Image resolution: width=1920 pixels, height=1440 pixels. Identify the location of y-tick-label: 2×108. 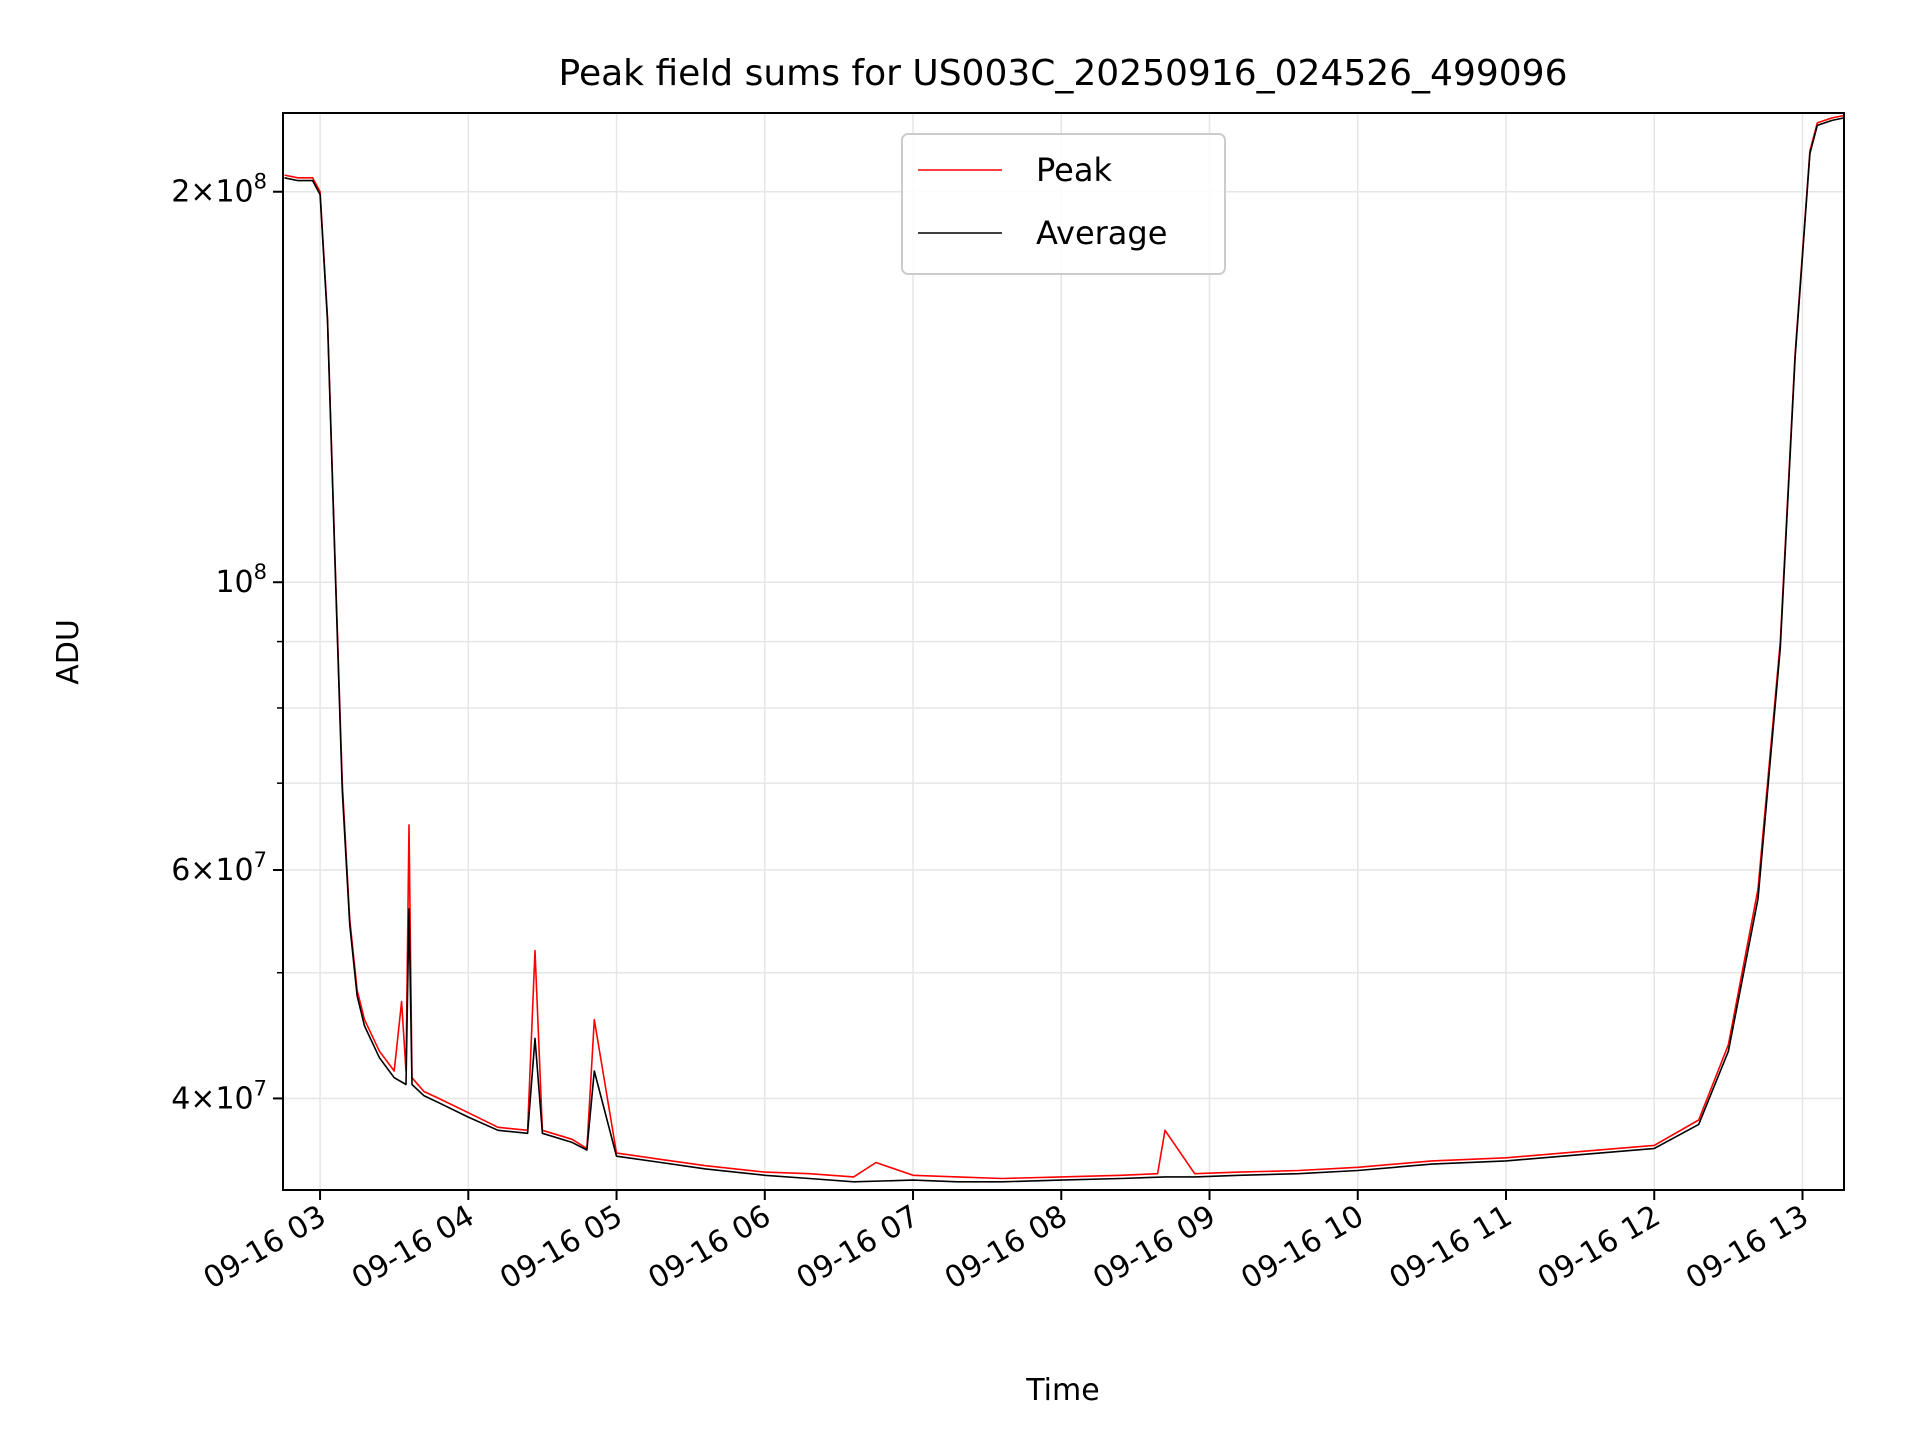
(219, 190).